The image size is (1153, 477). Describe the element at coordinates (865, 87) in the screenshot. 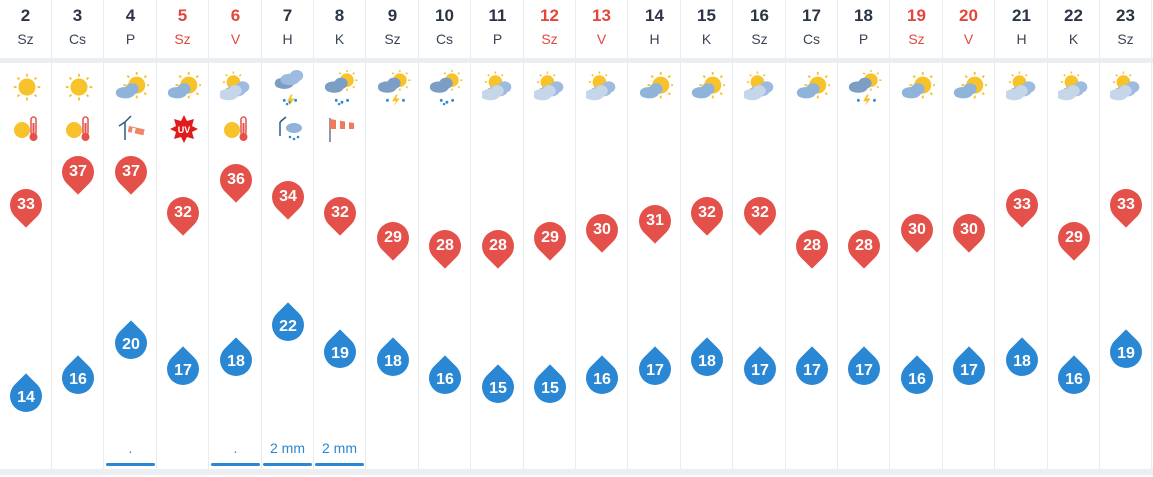

I see `thunderstorm-icon` at that location.